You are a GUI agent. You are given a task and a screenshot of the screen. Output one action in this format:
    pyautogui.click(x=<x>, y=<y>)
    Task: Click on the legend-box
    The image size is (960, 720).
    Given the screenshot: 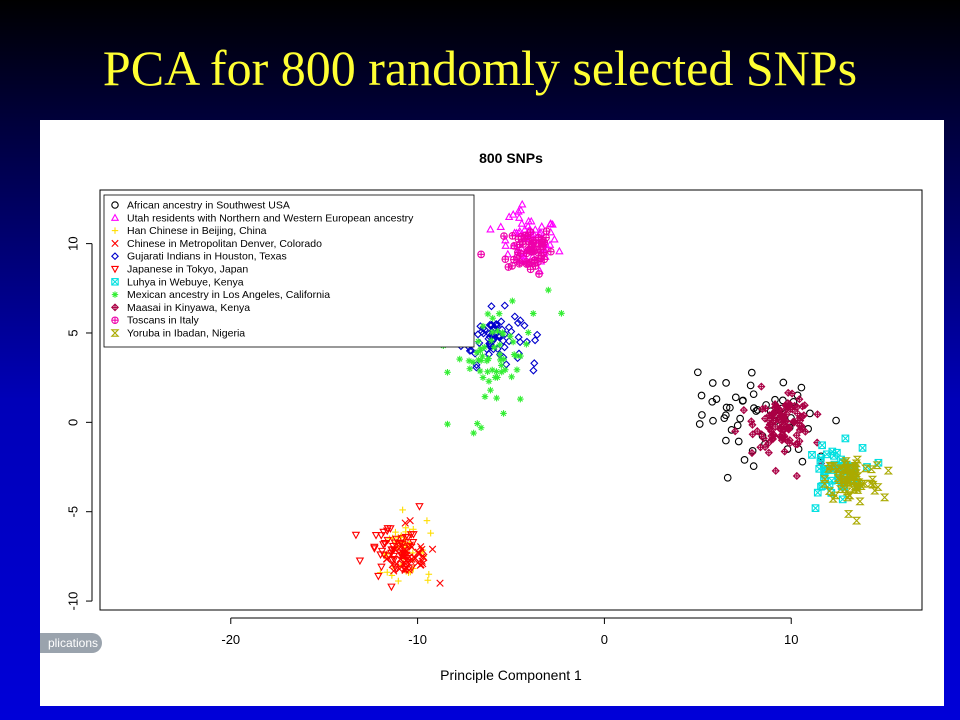 What is the action you would take?
    pyautogui.click(x=289, y=271)
    